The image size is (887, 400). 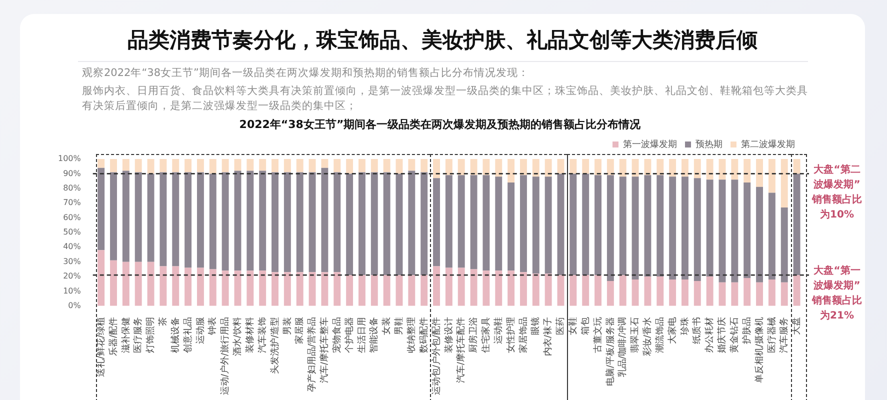 What do you see at coordinates (436, 356) in the screenshot?
I see `x-tick-label: 运动包/户外包/配件` at bounding box center [436, 356].